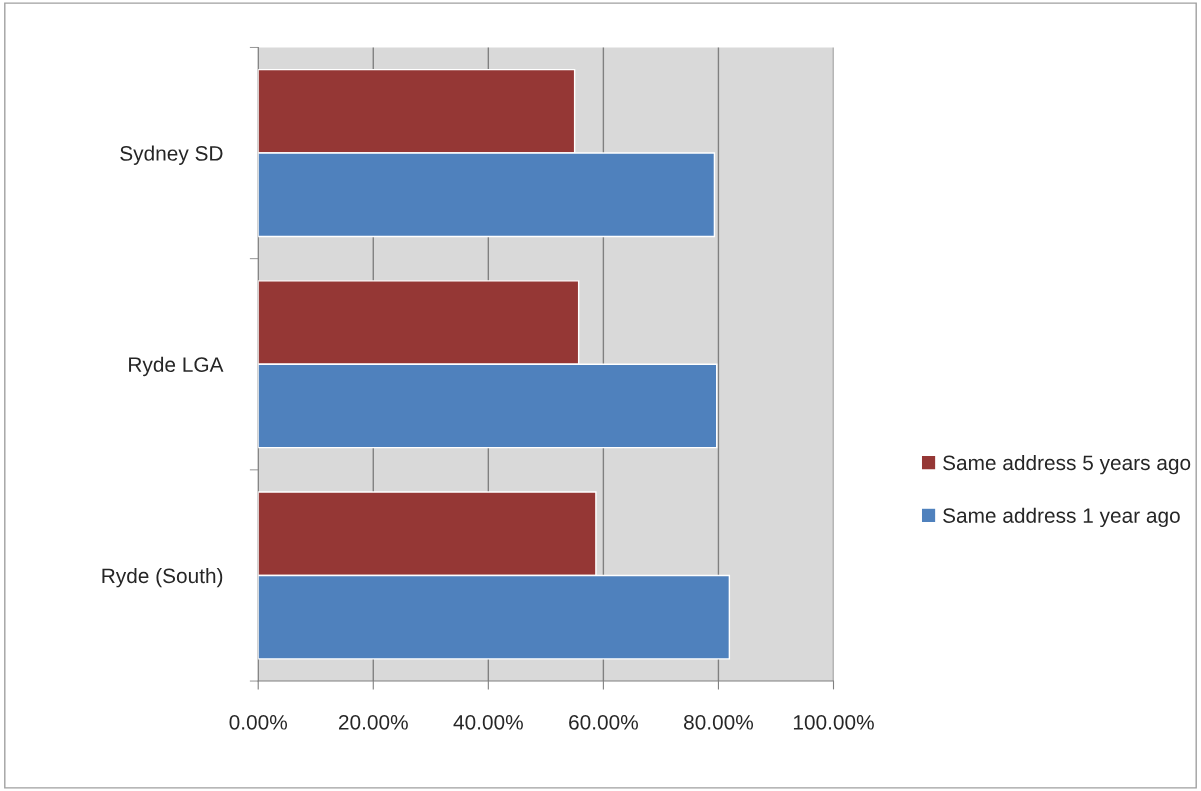  I want to click on x-tick-label: 20.00%, so click(373, 722).